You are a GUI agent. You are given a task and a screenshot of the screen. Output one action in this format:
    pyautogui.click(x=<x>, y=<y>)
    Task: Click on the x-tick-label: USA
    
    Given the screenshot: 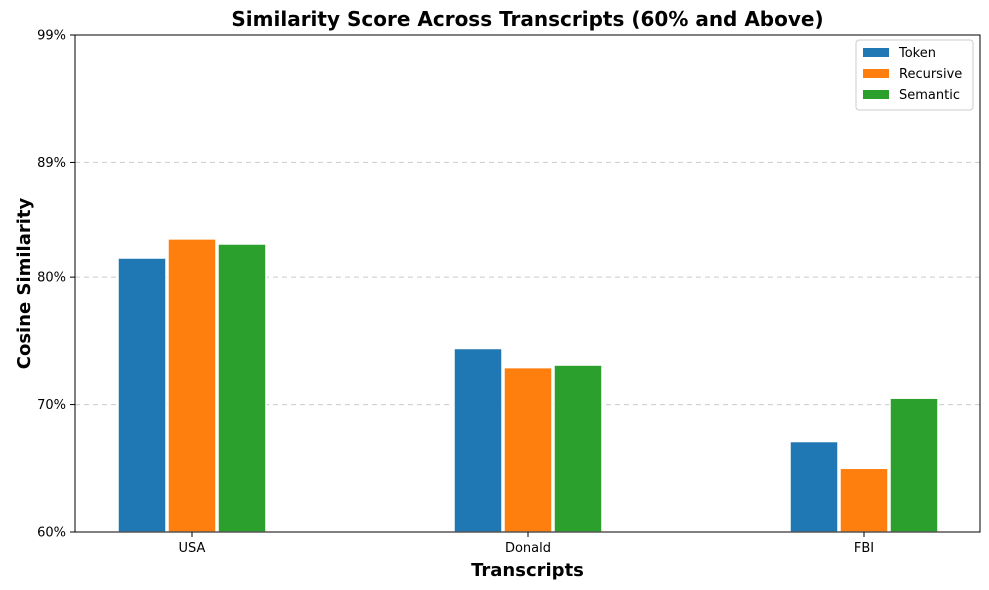 What is the action you would take?
    pyautogui.click(x=192, y=548)
    